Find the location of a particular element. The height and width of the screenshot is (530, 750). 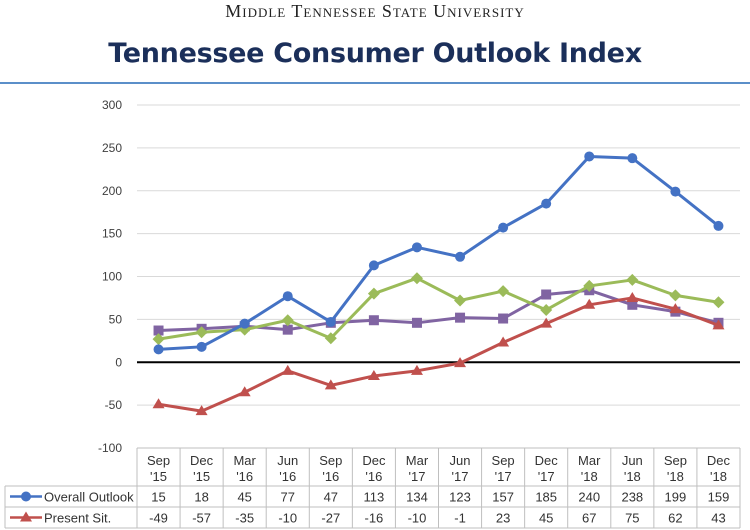

table-cell-value: 18 is located at coordinates (201, 497).